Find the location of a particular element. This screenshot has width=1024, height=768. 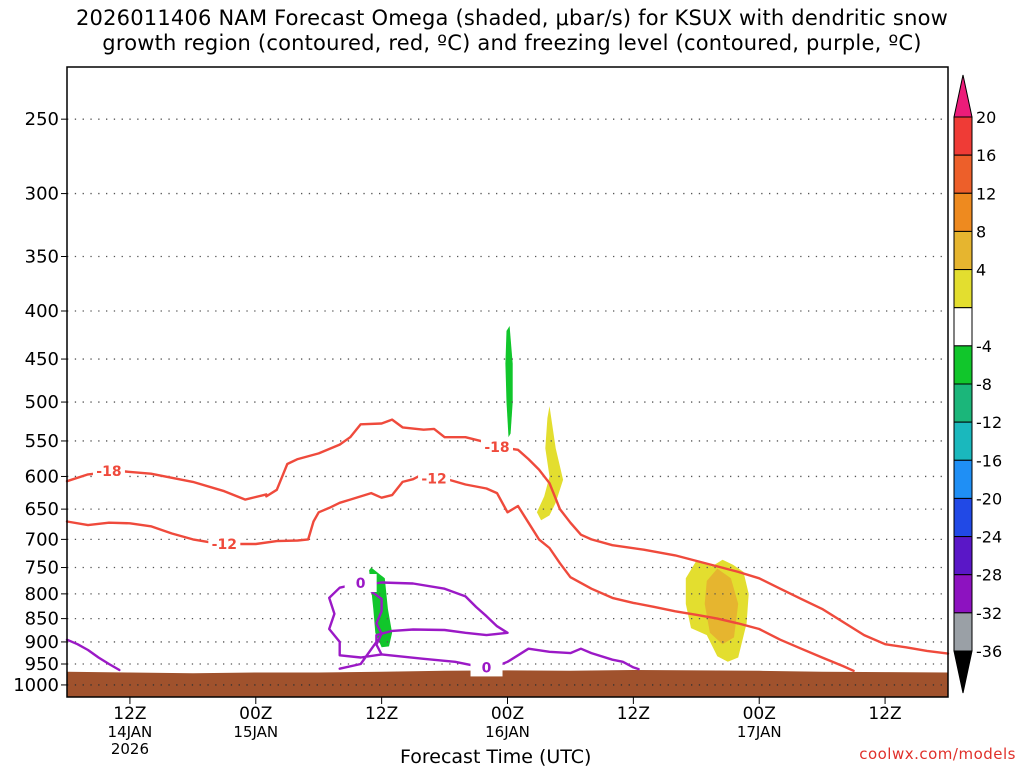

y-tick-label-450: 450 is located at coordinates (42, 359).